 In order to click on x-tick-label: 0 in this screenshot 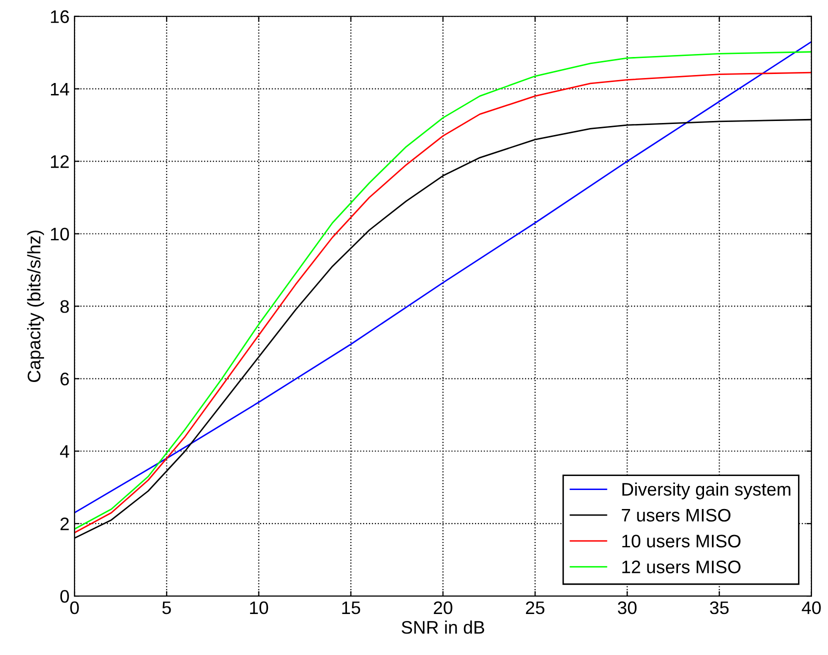, I will do `click(74, 607)`.